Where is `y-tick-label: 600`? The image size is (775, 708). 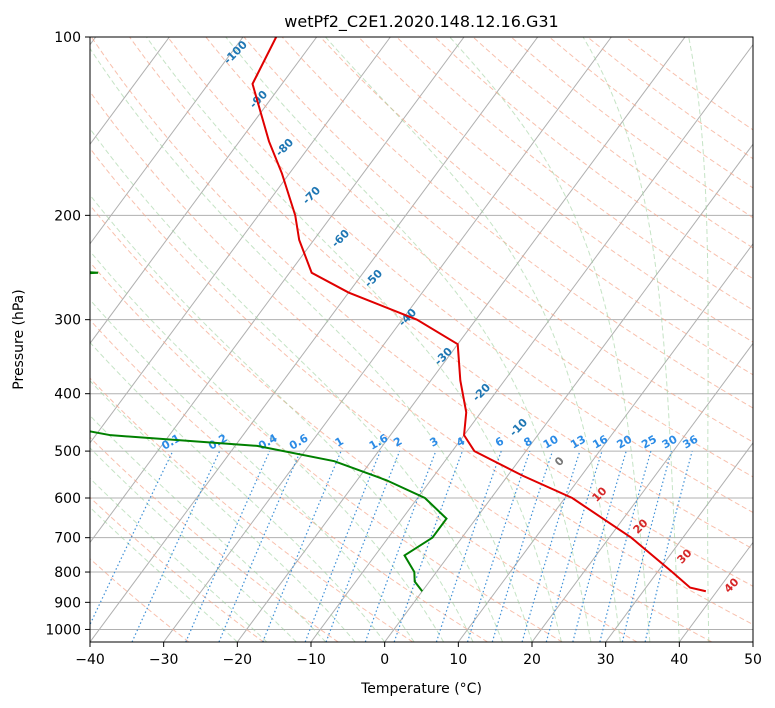 y-tick-label: 600 is located at coordinates (67, 499).